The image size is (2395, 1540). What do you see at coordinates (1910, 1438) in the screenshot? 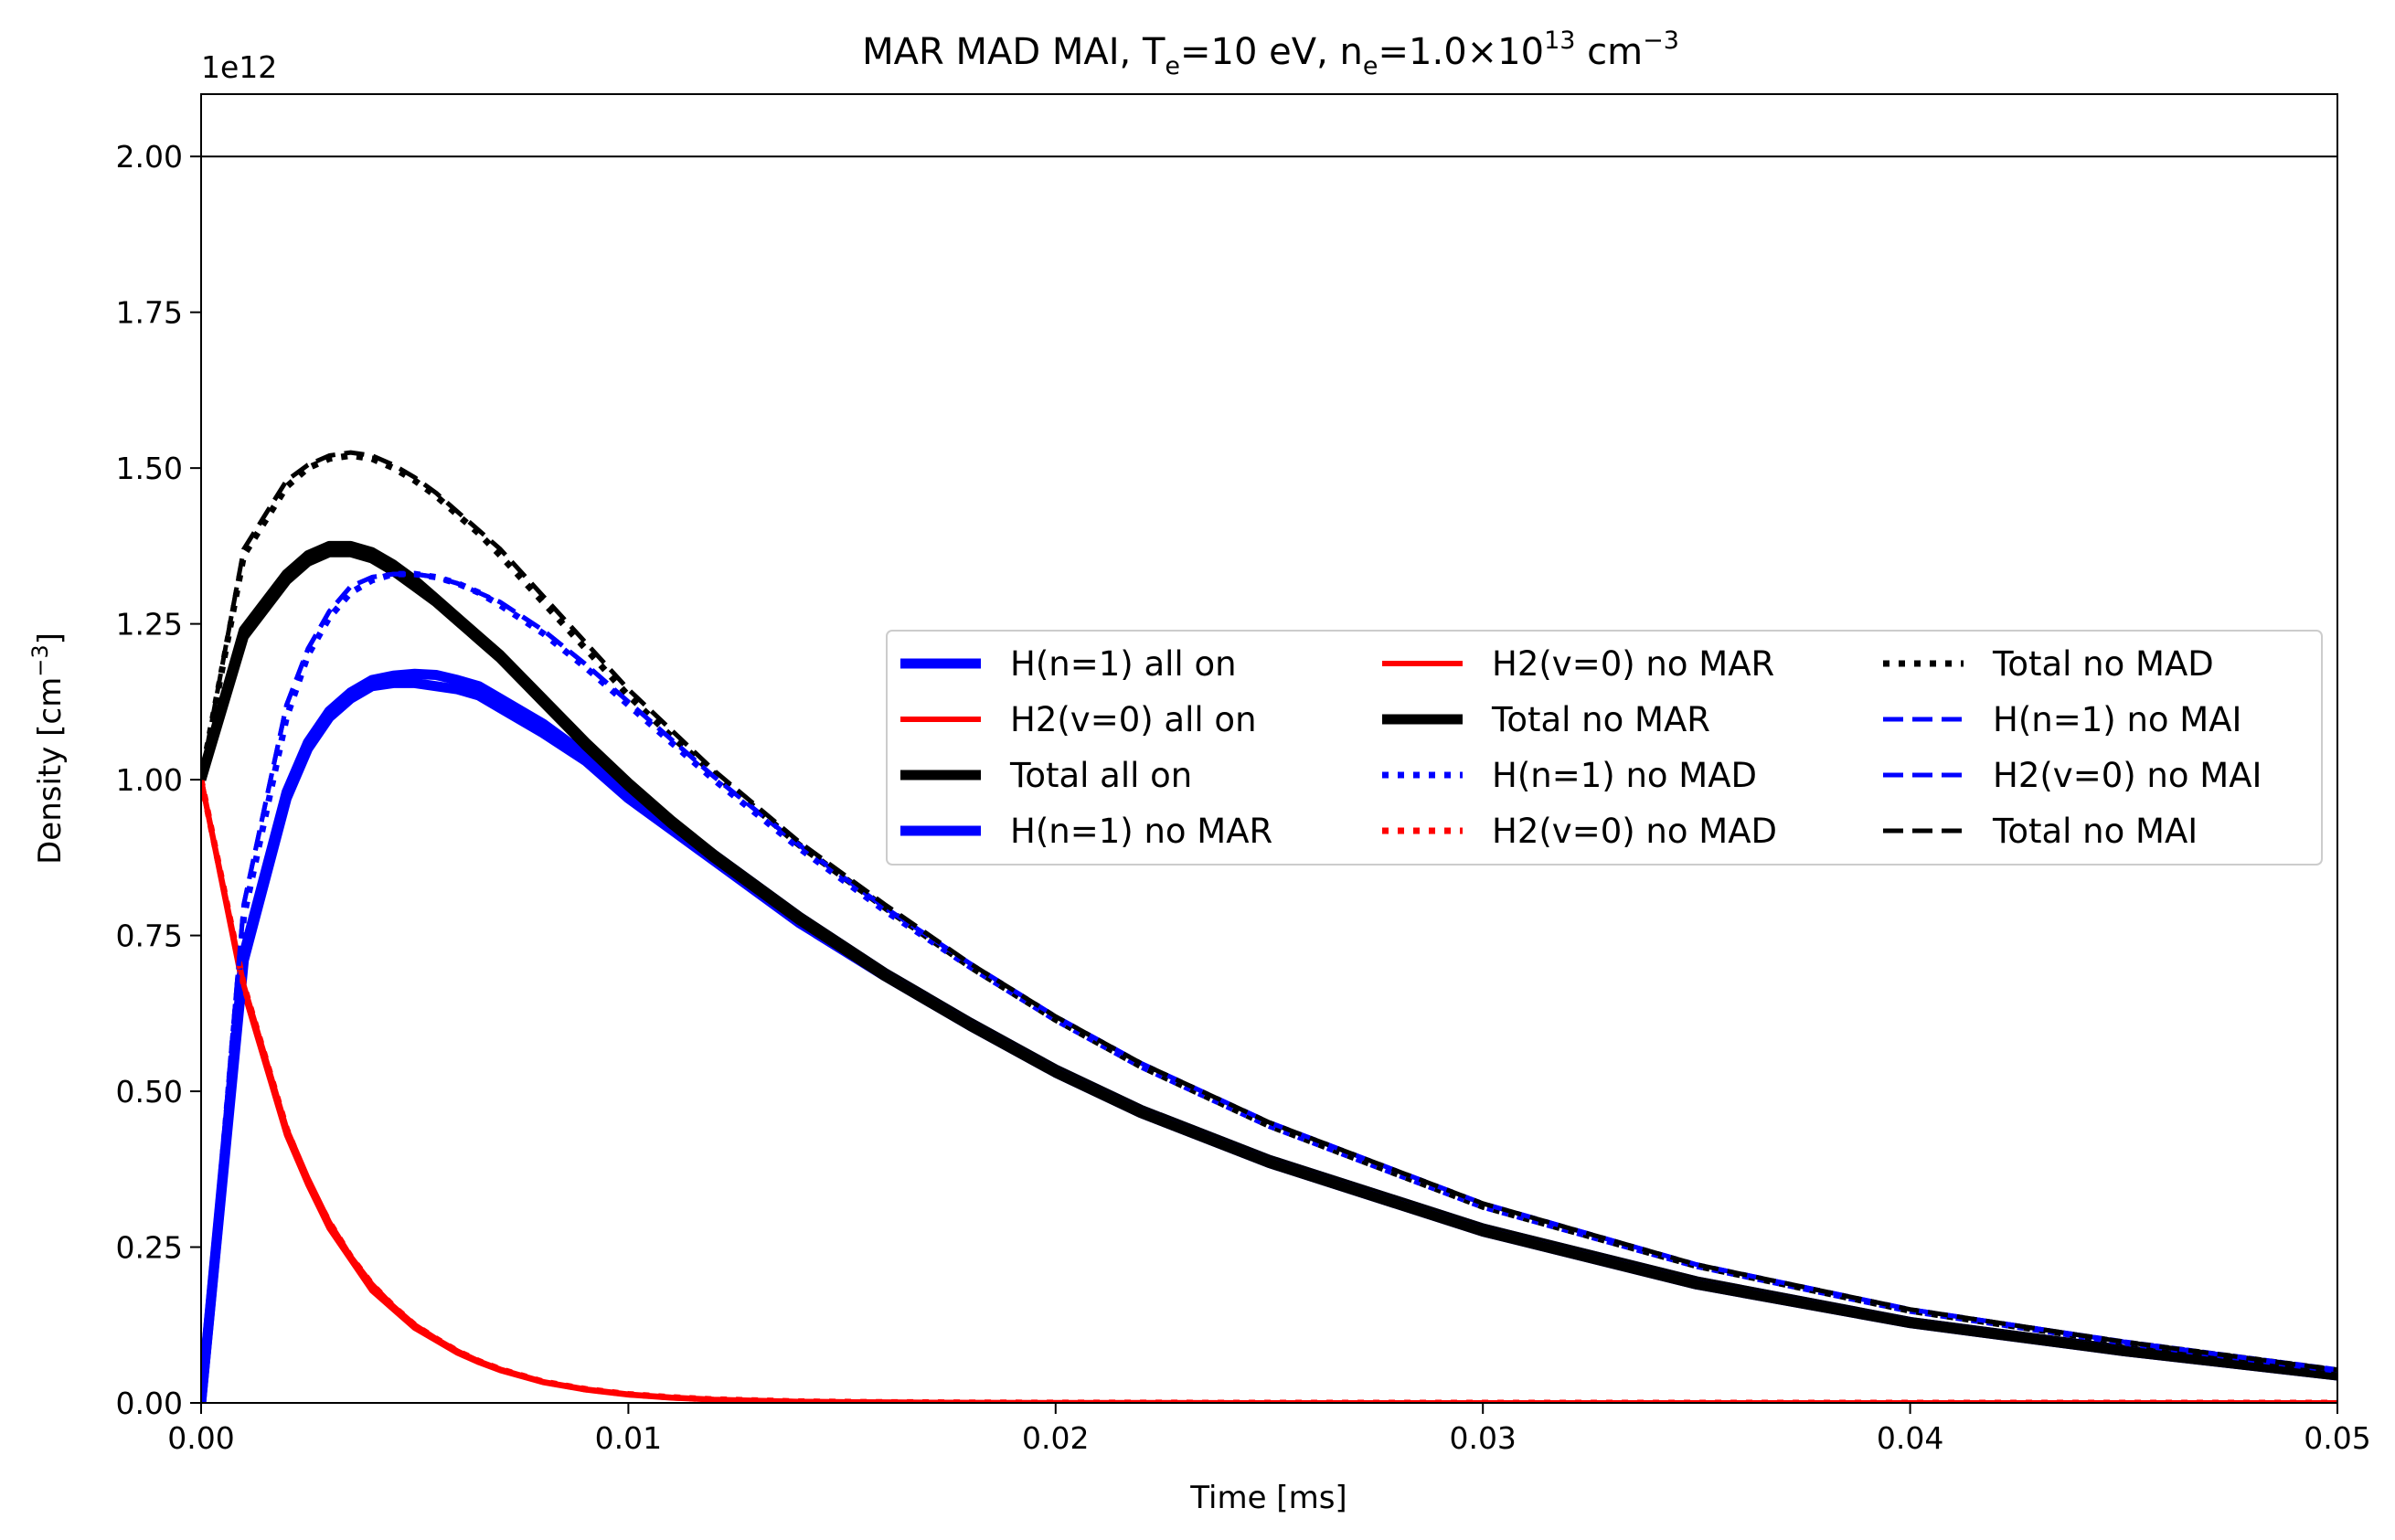
I see `x-tick-label: 0.04` at bounding box center [1910, 1438].